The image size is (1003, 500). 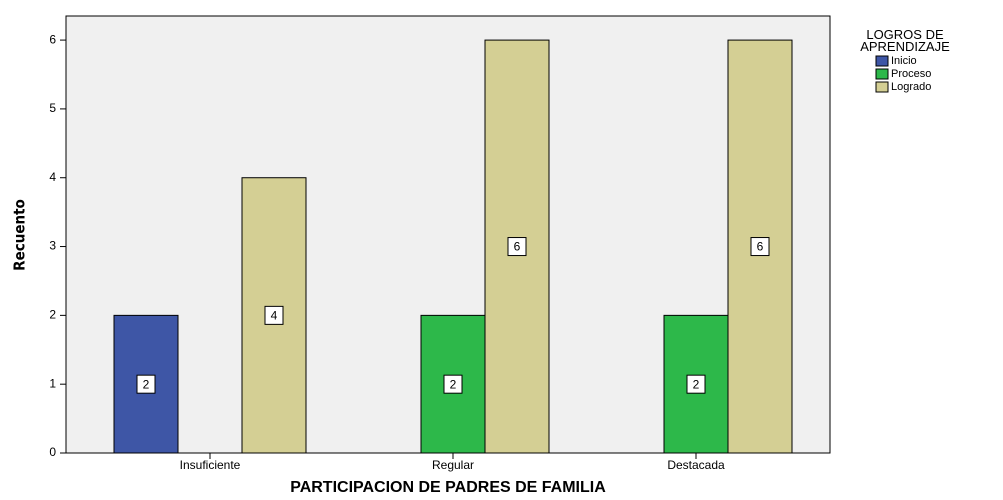 What do you see at coordinates (696, 465) in the screenshot?
I see `x-tick-label: Destacada` at bounding box center [696, 465].